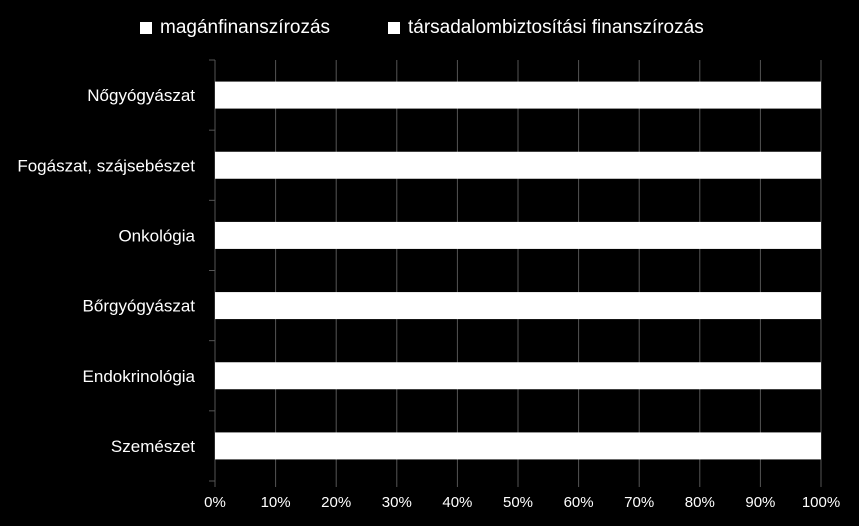  What do you see at coordinates (156, 235) in the screenshot?
I see `category-label: Onkológia` at bounding box center [156, 235].